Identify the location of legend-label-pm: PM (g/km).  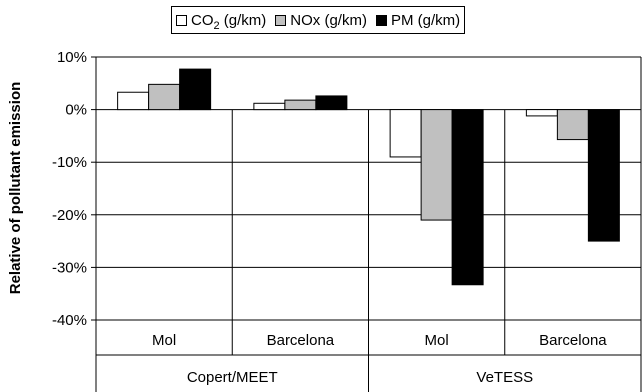
(425, 20).